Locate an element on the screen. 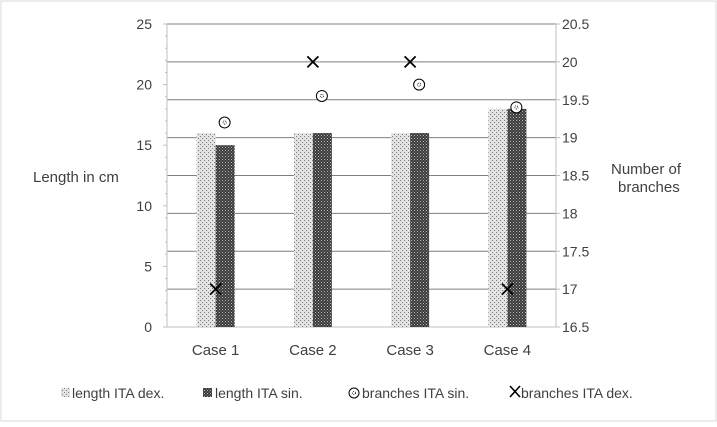 The width and height of the screenshot is (717, 427). right-tick-label: 18 is located at coordinates (570, 213).